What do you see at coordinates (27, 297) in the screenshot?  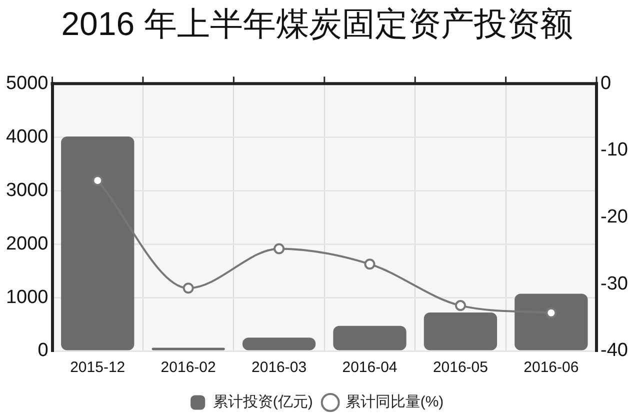 I see `y-tick-label: 1000` at bounding box center [27, 297].